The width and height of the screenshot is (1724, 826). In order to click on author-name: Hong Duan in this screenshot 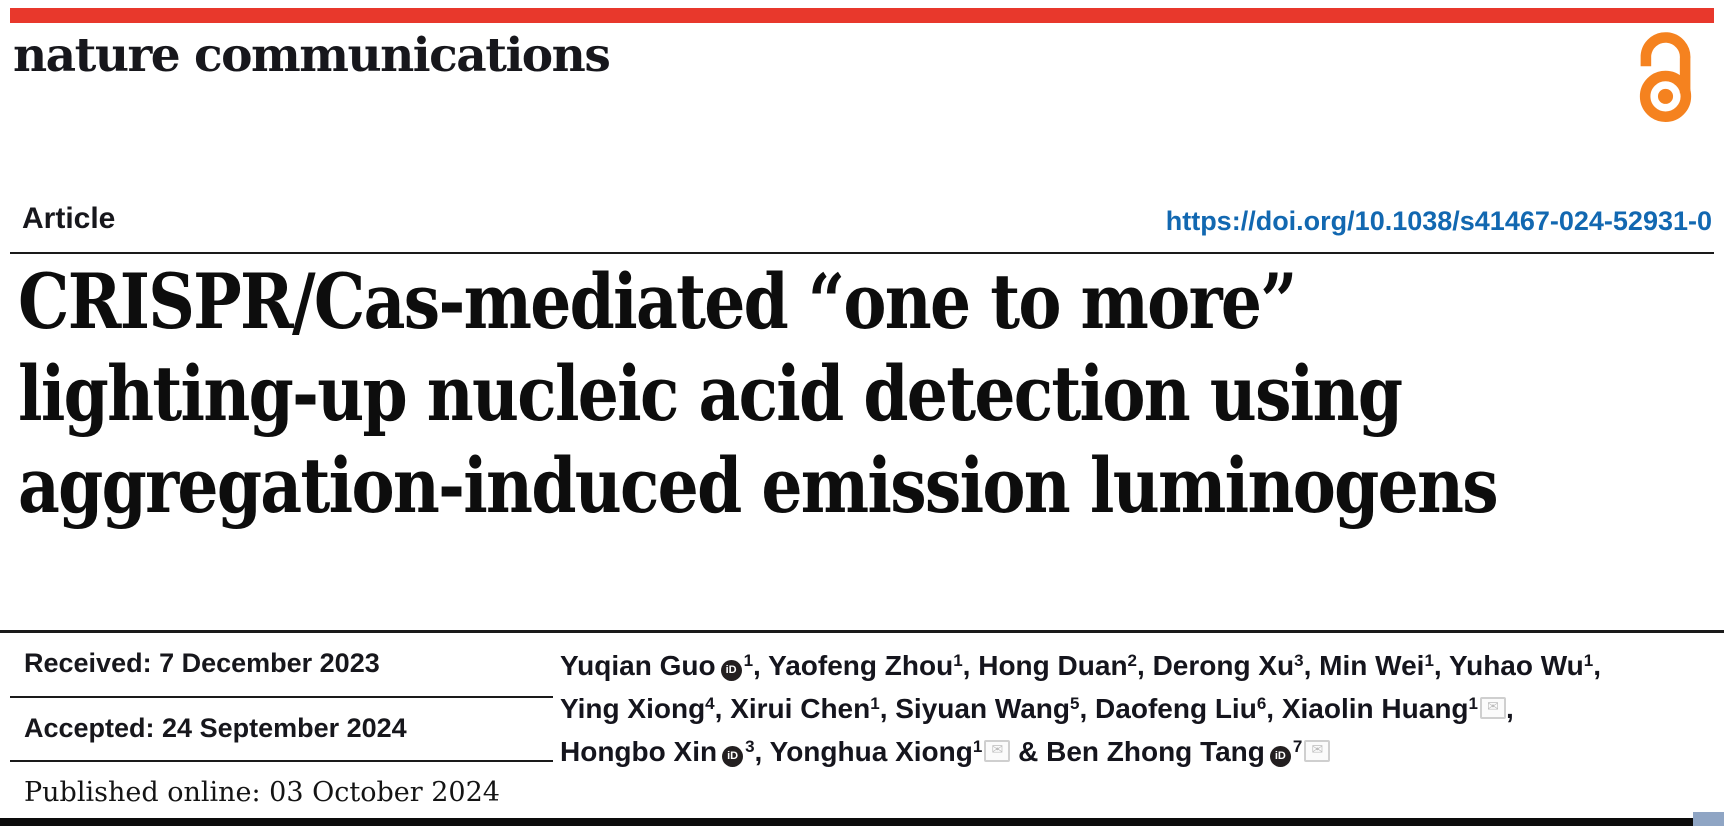, I will do `click(1053, 665)`.